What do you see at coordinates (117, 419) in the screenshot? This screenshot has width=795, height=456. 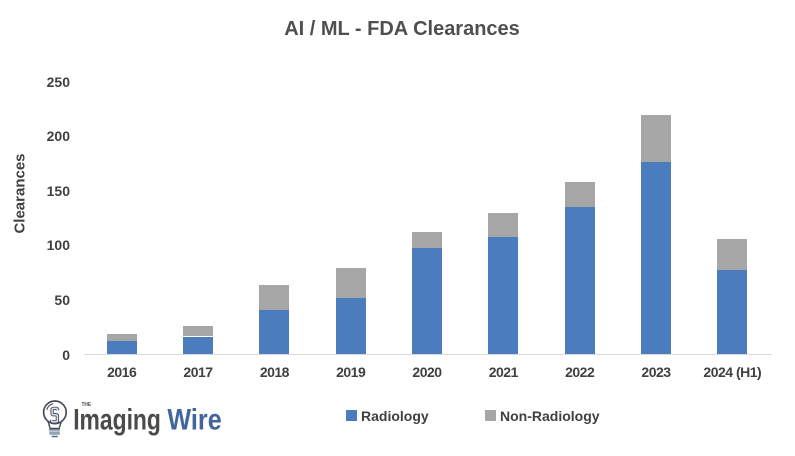 I see `svg-text: Imaging` at bounding box center [117, 419].